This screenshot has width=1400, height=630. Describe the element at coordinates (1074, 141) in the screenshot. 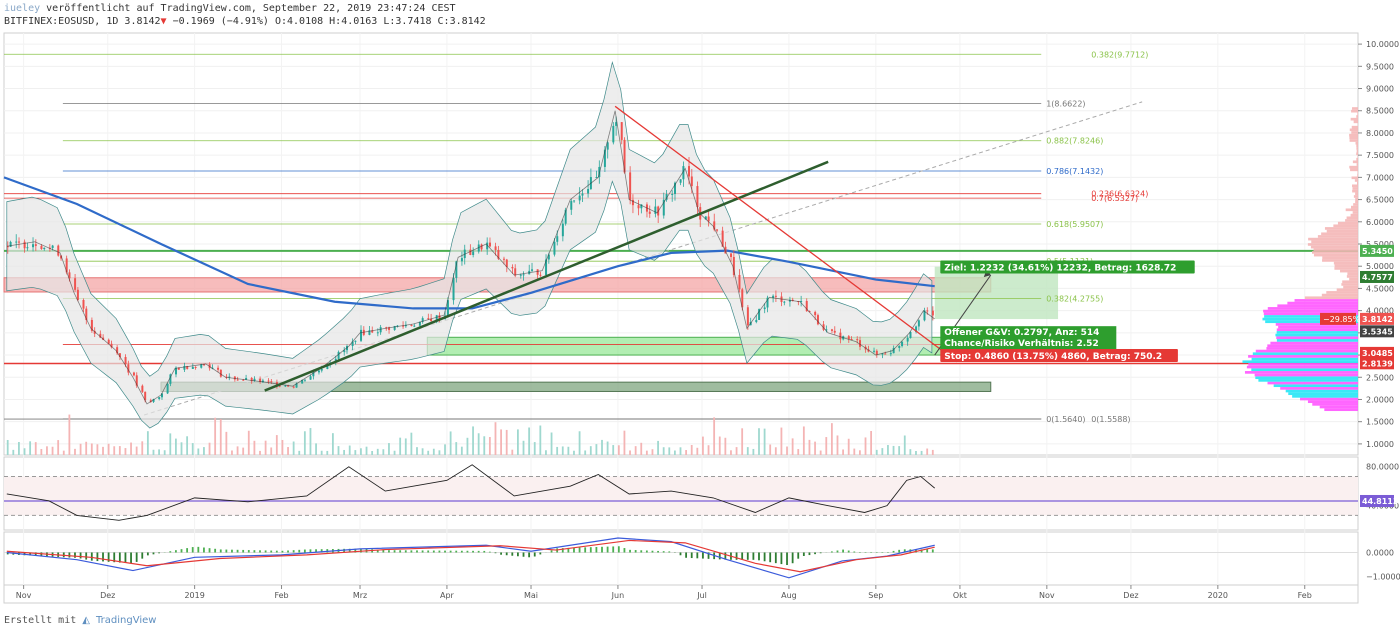

I see `fib-label: 0.882(7.8246)` at that location.